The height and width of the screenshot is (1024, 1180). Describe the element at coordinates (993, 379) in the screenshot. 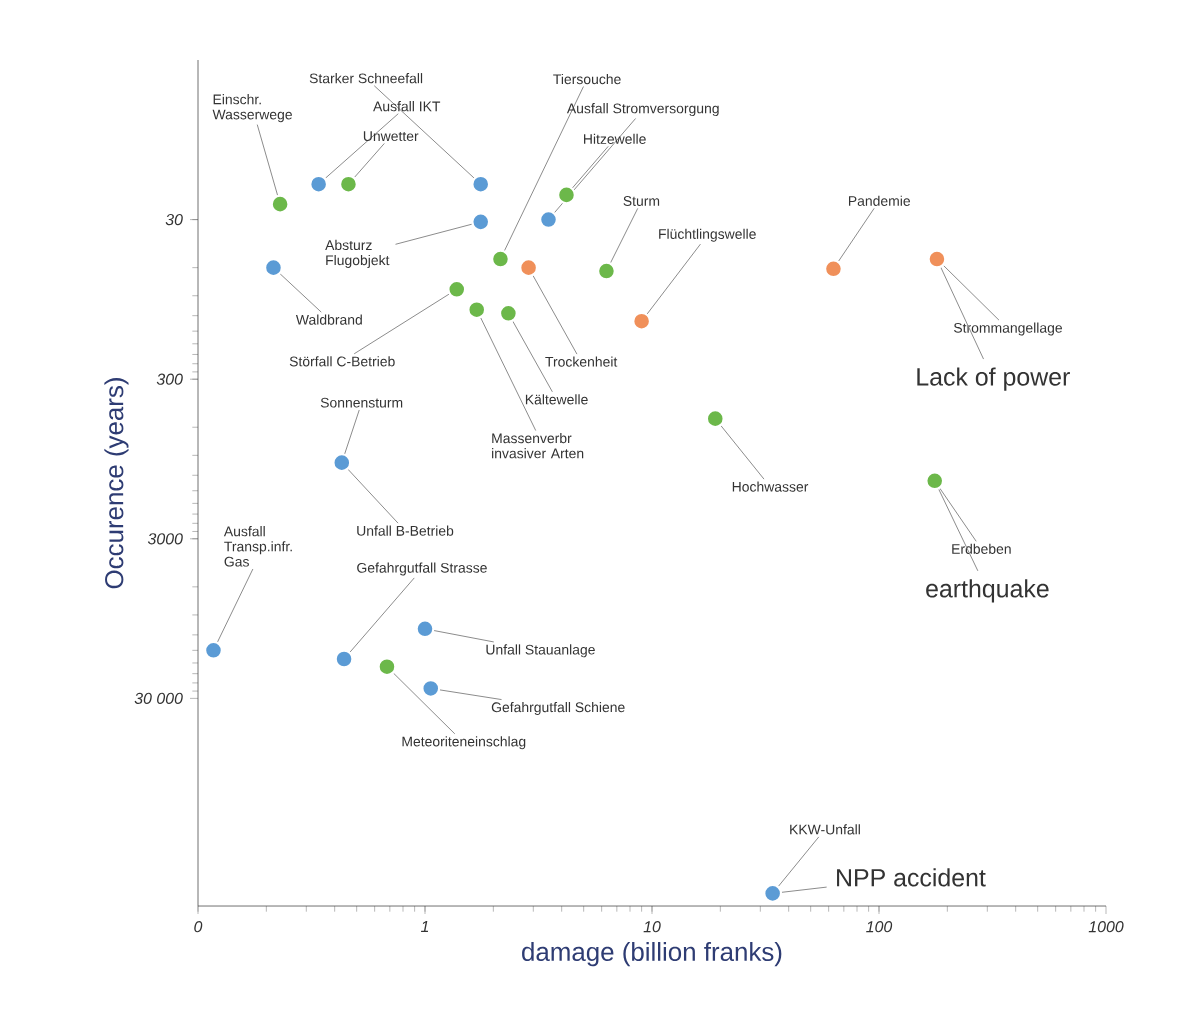

I see `annotation: Lack of power` at that location.